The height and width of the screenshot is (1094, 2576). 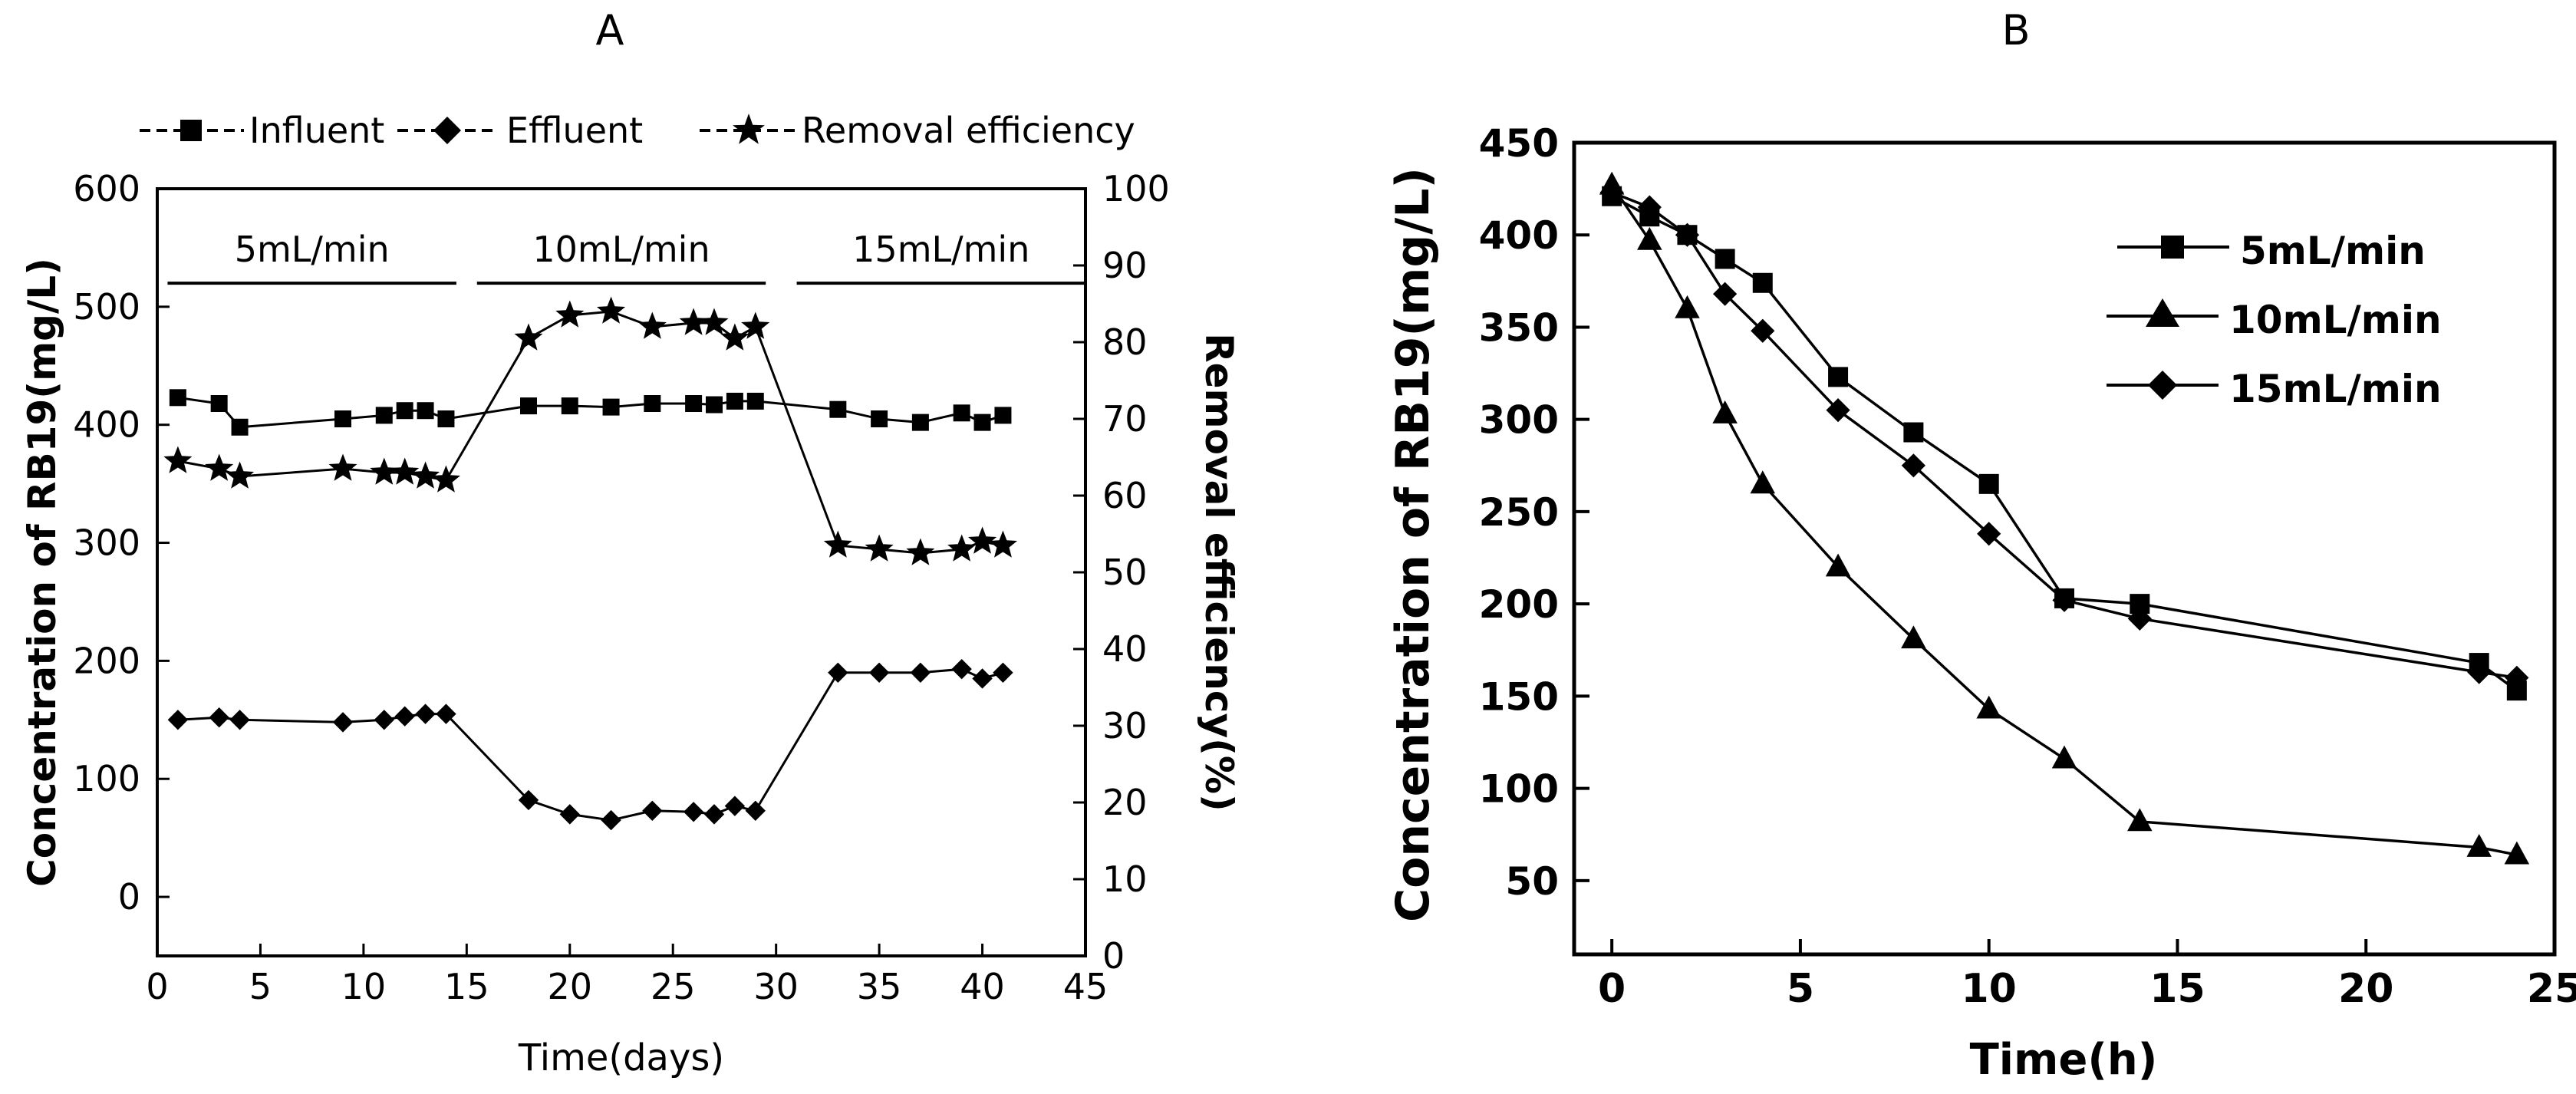 I want to click on x-tick-label: 45, so click(x=1085, y=986).